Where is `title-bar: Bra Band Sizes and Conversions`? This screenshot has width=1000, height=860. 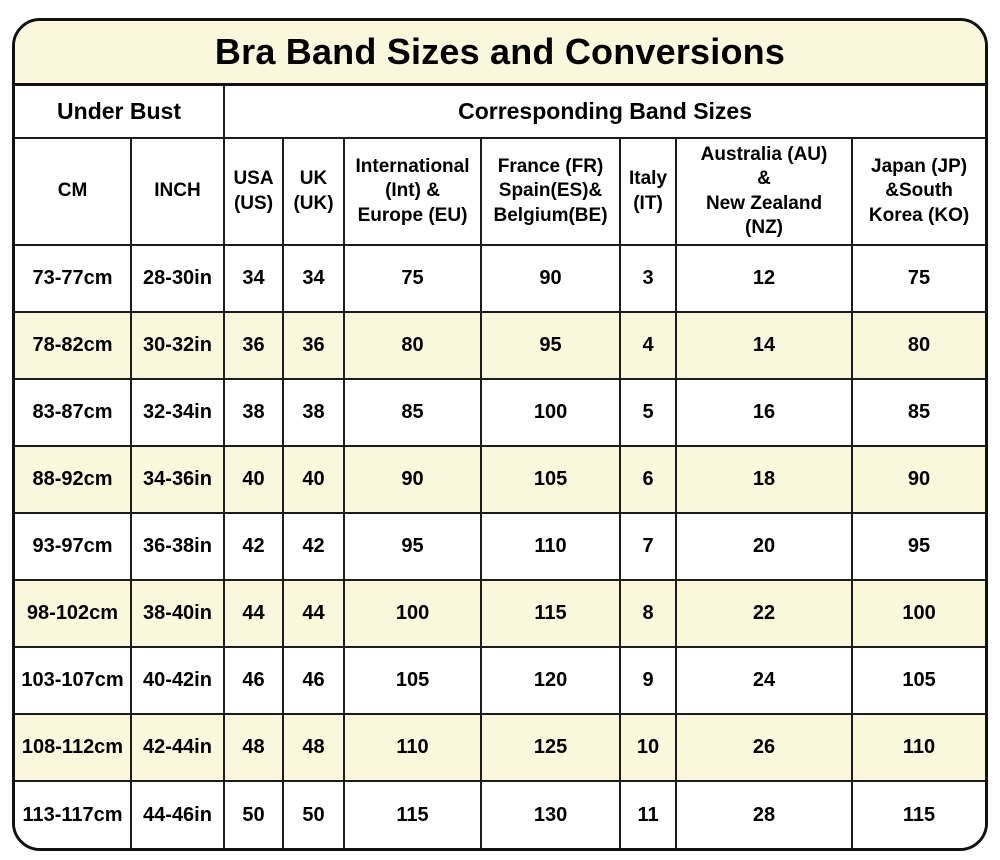
title-bar: Bra Band Sizes and Conversions is located at coordinates (500, 53).